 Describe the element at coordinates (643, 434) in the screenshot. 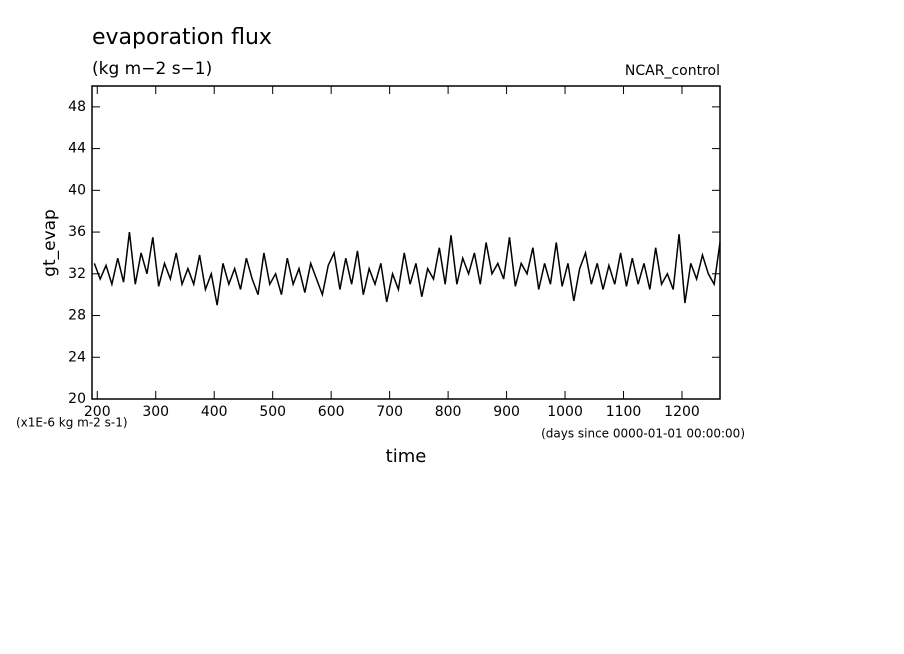

I see `x-unit: (days since 0000-01-01 00:00:00)` at that location.